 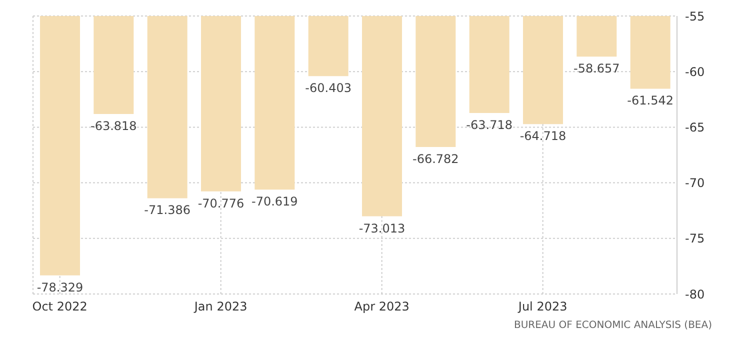 What do you see at coordinates (382, 307) in the screenshot?
I see `x-tick-label: Apr 2023` at bounding box center [382, 307].